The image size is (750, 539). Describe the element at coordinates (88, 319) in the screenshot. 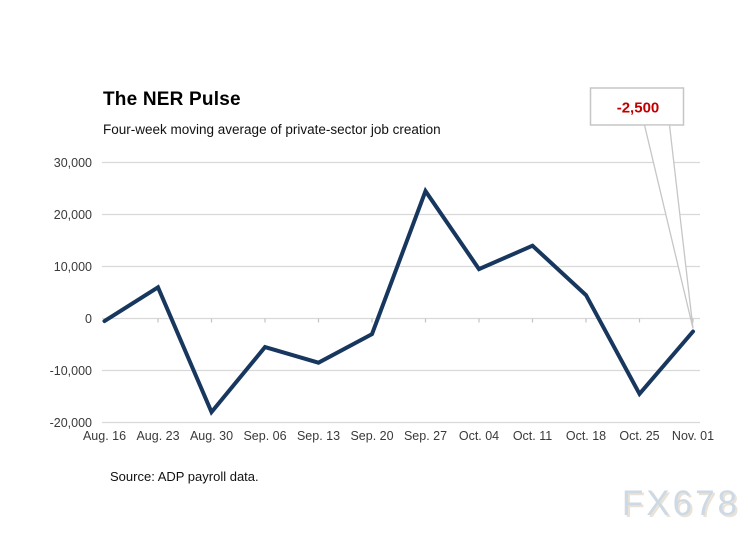

I see `y-axis-tick-label: 0` at that location.